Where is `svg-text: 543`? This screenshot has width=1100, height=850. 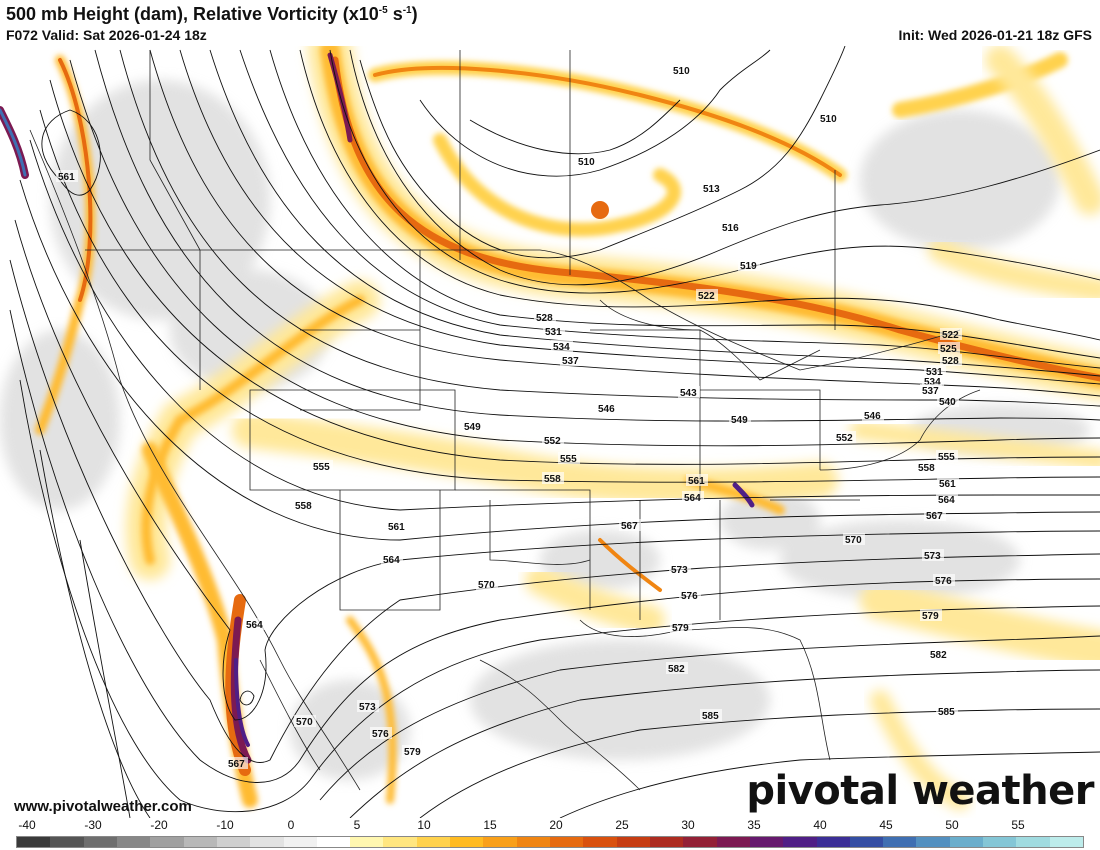
svg-text: 543 is located at coordinates (688, 393).